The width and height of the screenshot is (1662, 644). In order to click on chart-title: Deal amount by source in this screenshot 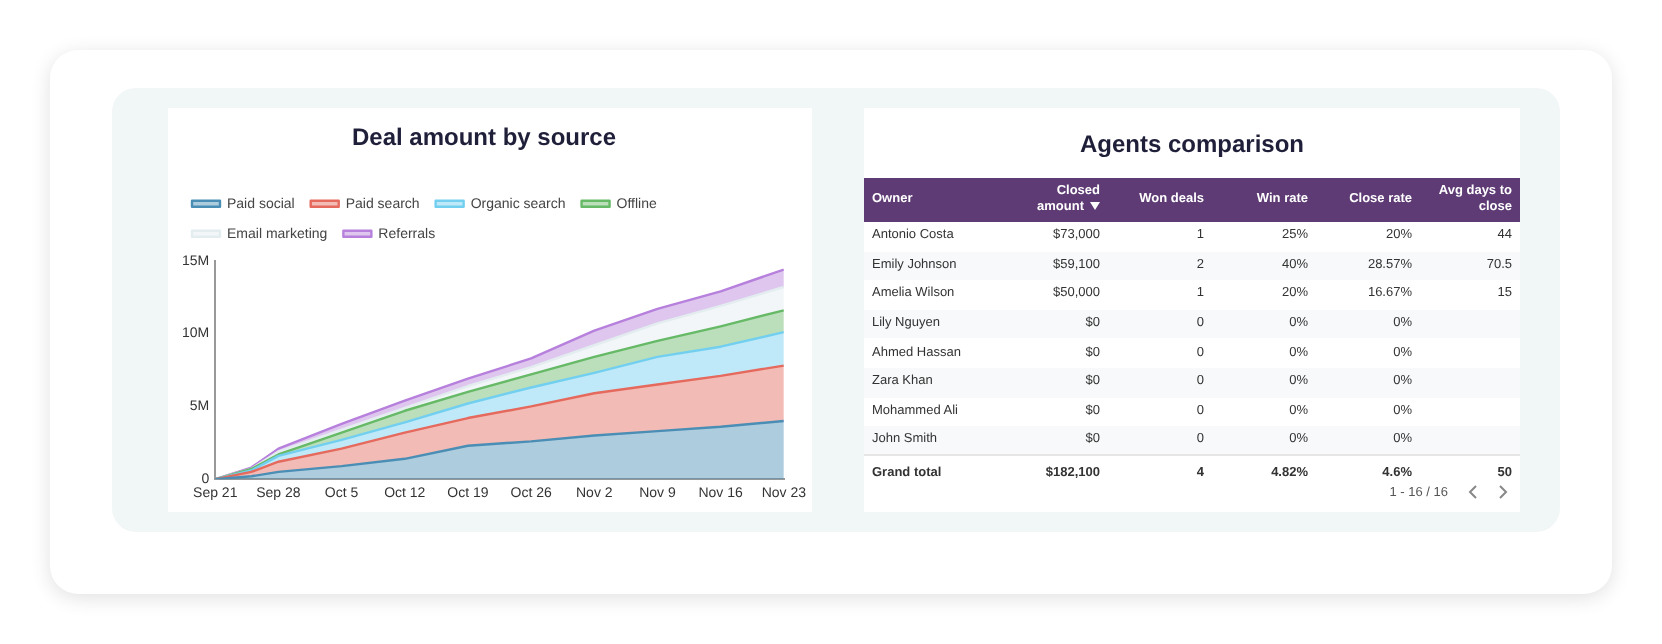, I will do `click(484, 137)`.